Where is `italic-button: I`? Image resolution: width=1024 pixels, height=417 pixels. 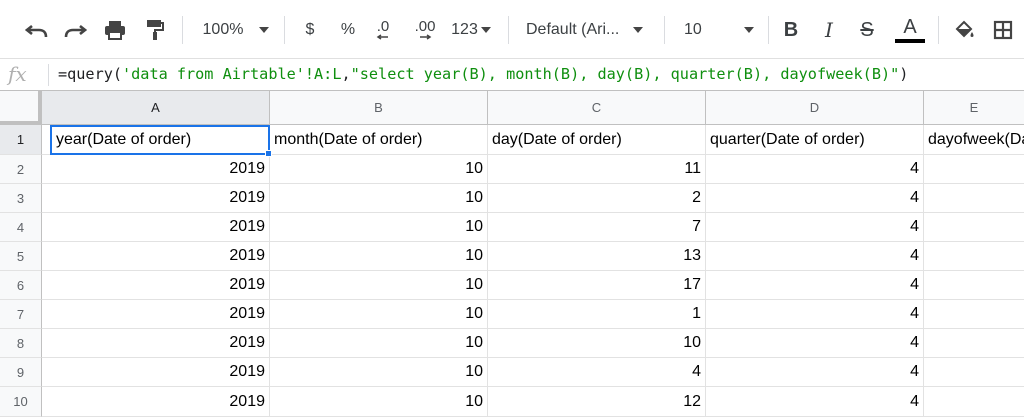 italic-button: I is located at coordinates (829, 30).